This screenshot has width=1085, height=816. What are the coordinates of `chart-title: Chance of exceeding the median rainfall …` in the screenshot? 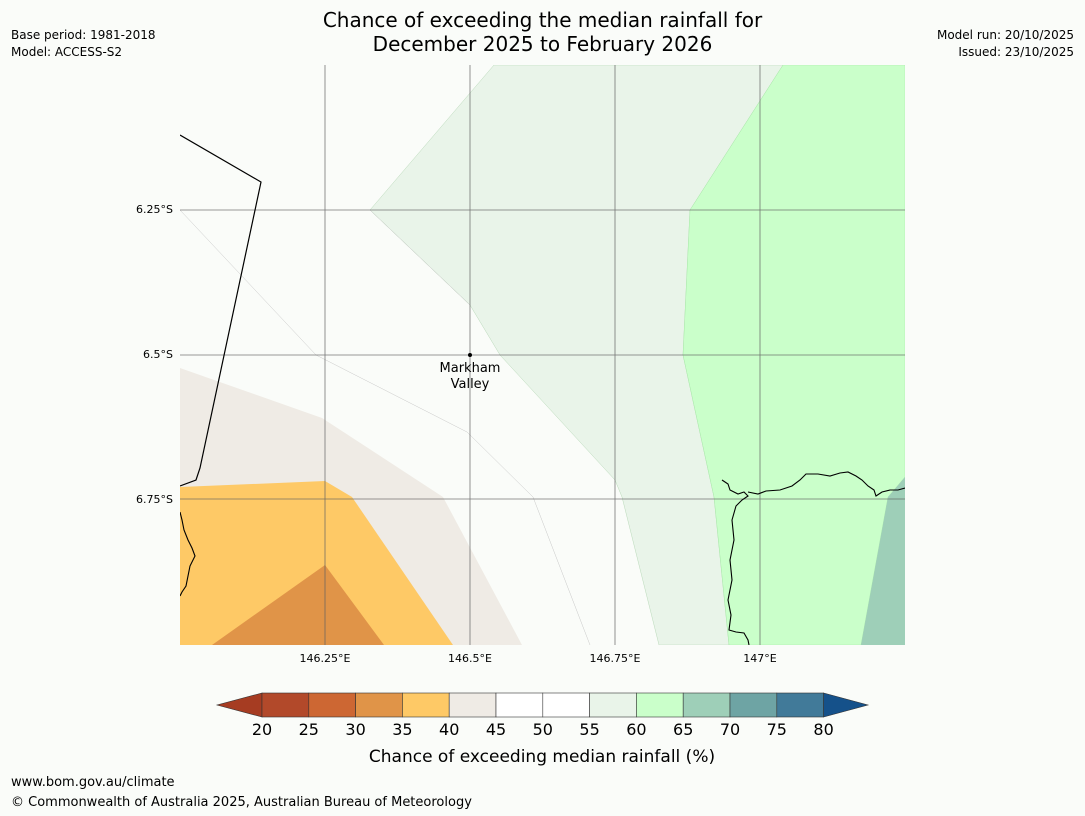 It's located at (542, 32).